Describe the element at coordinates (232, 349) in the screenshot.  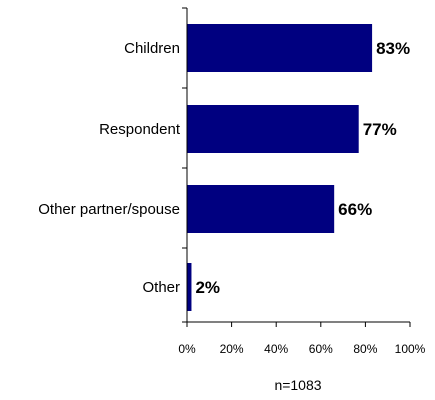
I see `x-tick-label: 20%` at that location.